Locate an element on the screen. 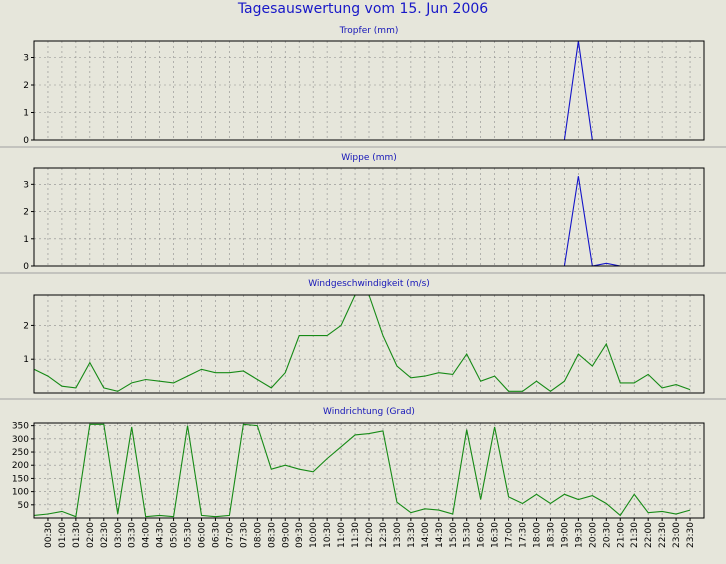  x-tick-label: 06:00 is located at coordinates (203, 535).